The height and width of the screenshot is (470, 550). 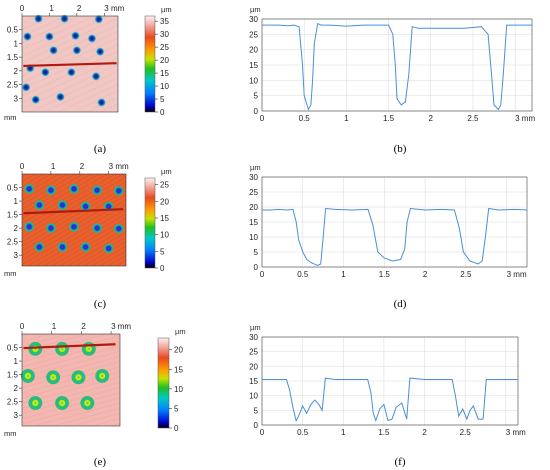 What do you see at coordinates (10, 433) in the screenshot?
I see `heatmap-e-y-unit: mm` at bounding box center [10, 433].